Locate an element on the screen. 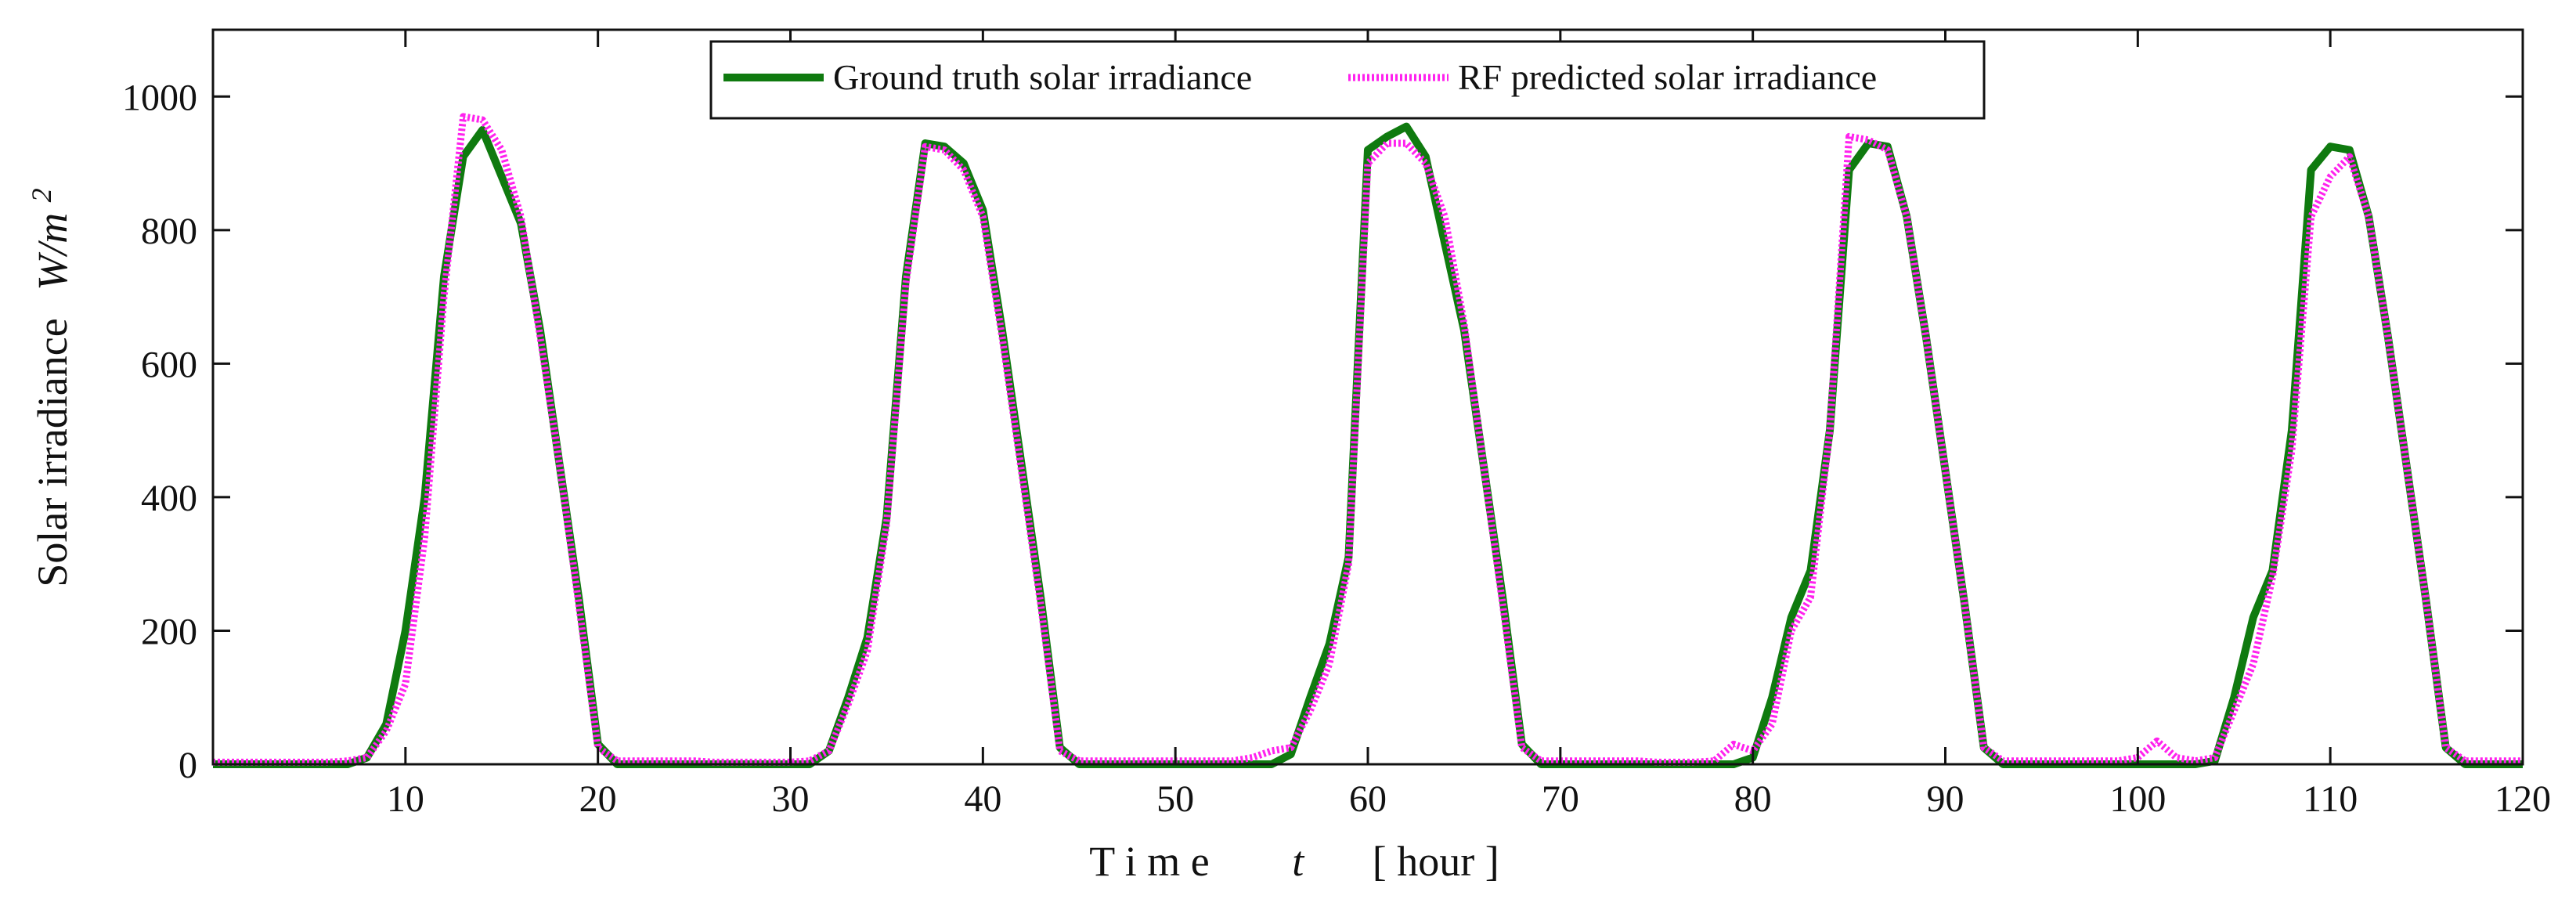 This screenshot has width=2576, height=906. y-tick-label: 200 is located at coordinates (169, 631).